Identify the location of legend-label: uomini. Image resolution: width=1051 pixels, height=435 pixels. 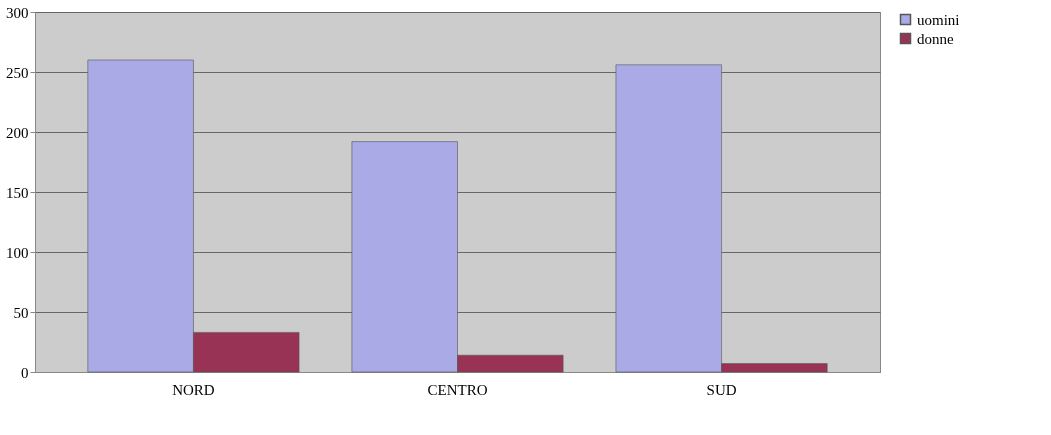
(938, 19).